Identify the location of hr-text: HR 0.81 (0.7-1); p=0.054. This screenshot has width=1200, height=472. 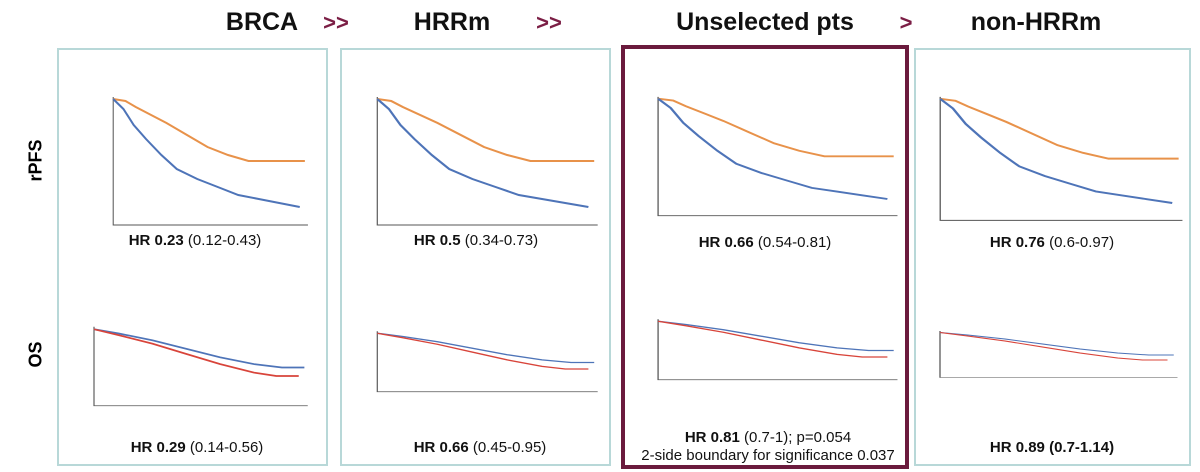
(768, 437).